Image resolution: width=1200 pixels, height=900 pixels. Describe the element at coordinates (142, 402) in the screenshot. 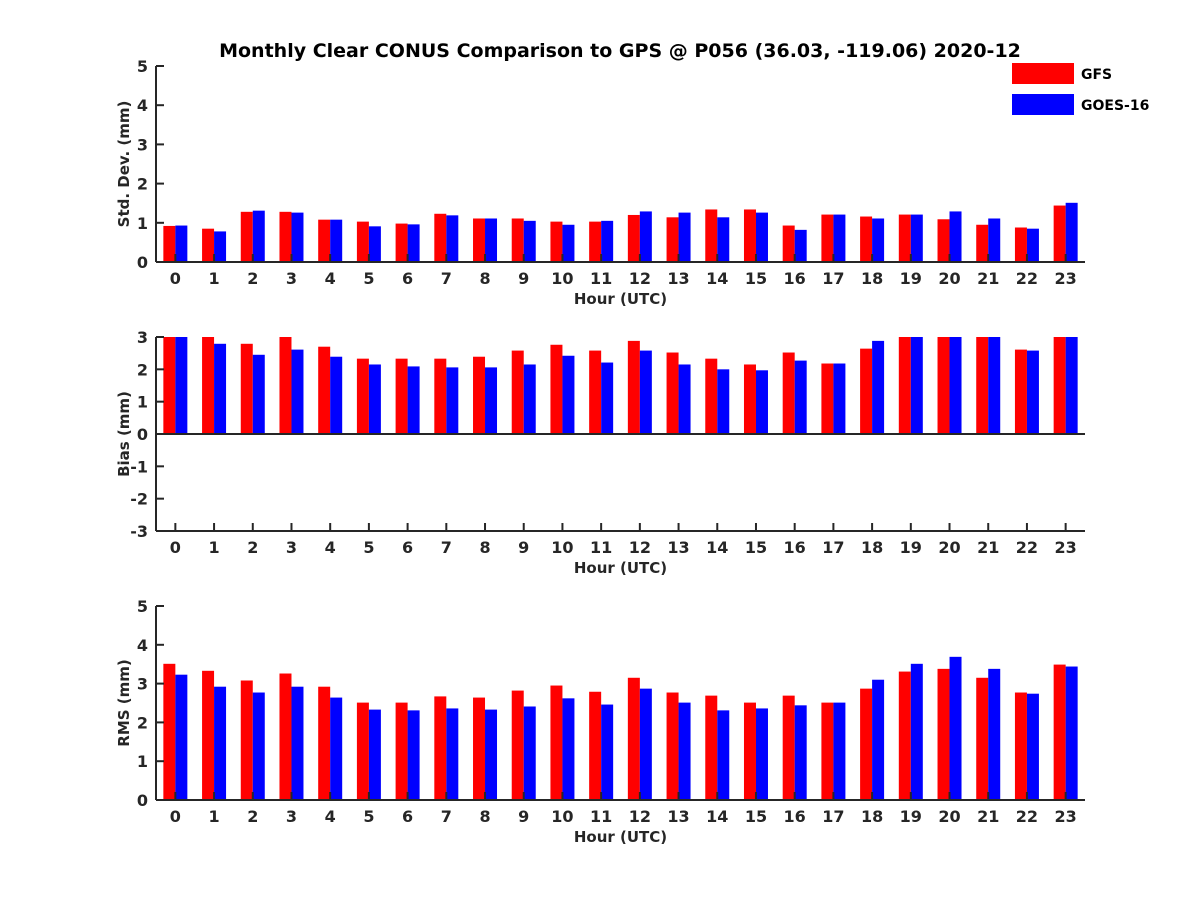

I see `y-tick-label: 1` at that location.